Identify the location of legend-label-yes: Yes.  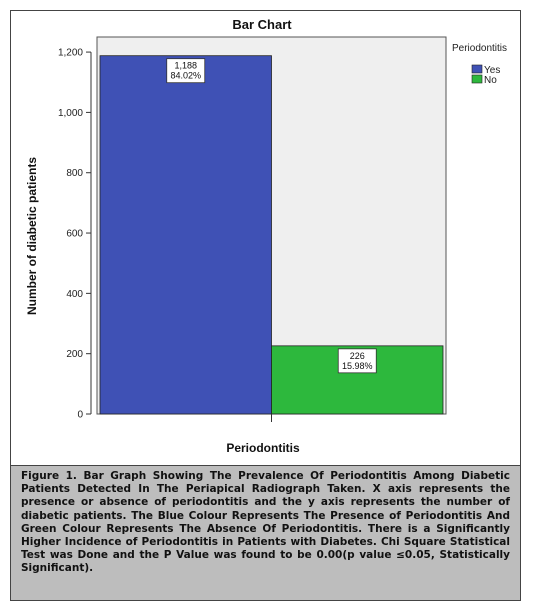
(492, 70).